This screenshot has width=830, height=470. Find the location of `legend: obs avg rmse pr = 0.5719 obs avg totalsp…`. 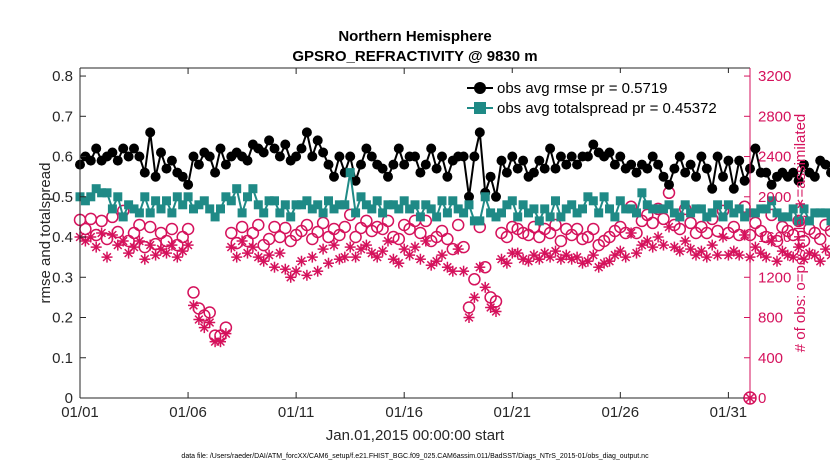

legend: obs avg rmse pr = 0.5719 obs avg totalsp… is located at coordinates (603, 95).